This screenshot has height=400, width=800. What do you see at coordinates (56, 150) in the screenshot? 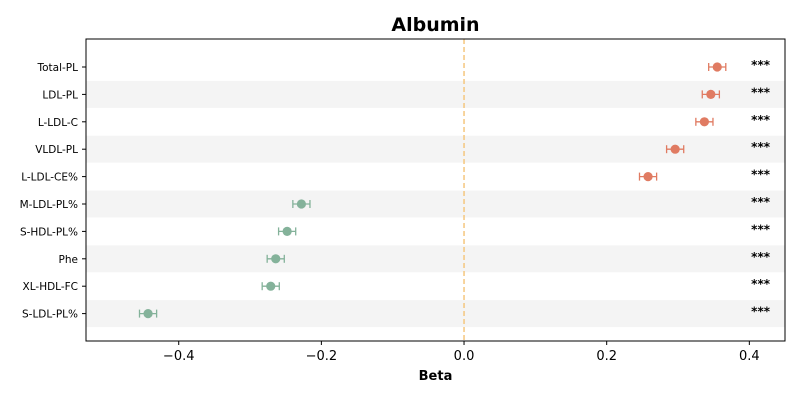
I see `category-label: VLDL-PL` at bounding box center [56, 150].